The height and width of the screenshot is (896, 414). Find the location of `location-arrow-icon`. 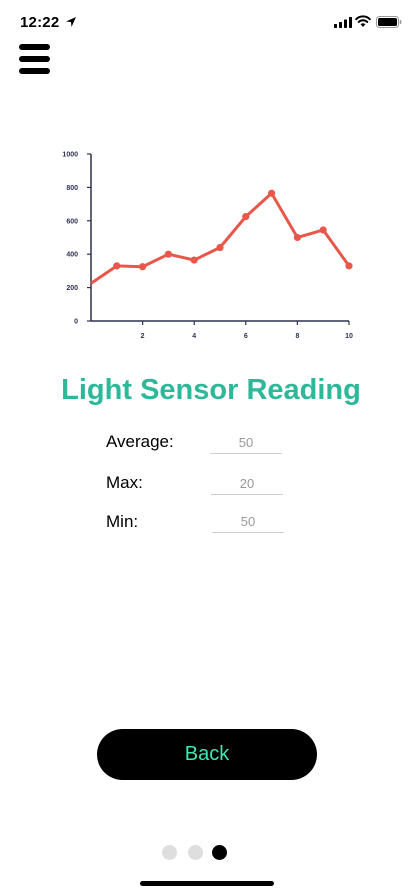

location-arrow-icon is located at coordinates (71, 22).